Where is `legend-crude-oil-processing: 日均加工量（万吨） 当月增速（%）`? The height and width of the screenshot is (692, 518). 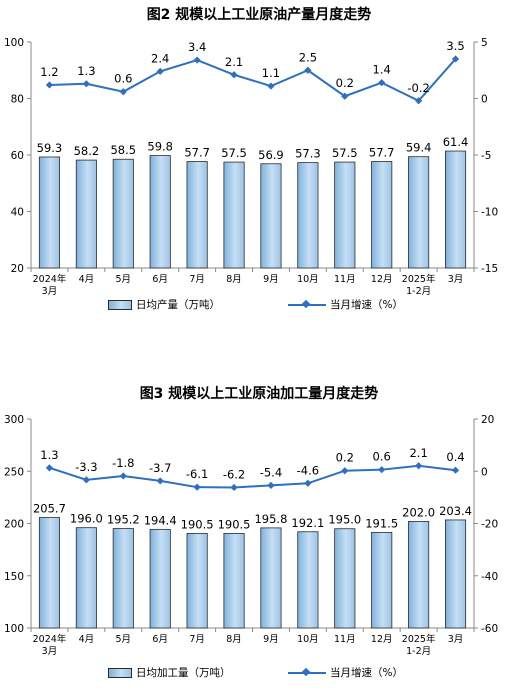 legend-crude-oil-processing: 日均加工量（万吨） 当月增速（%） is located at coordinates (259, 673).